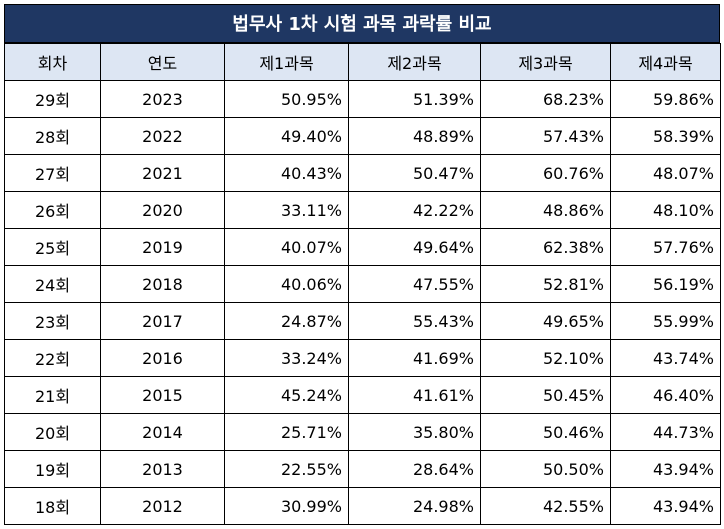 The height and width of the screenshot is (529, 724). I want to click on subject-4-cell: 48.07%, so click(665, 173).